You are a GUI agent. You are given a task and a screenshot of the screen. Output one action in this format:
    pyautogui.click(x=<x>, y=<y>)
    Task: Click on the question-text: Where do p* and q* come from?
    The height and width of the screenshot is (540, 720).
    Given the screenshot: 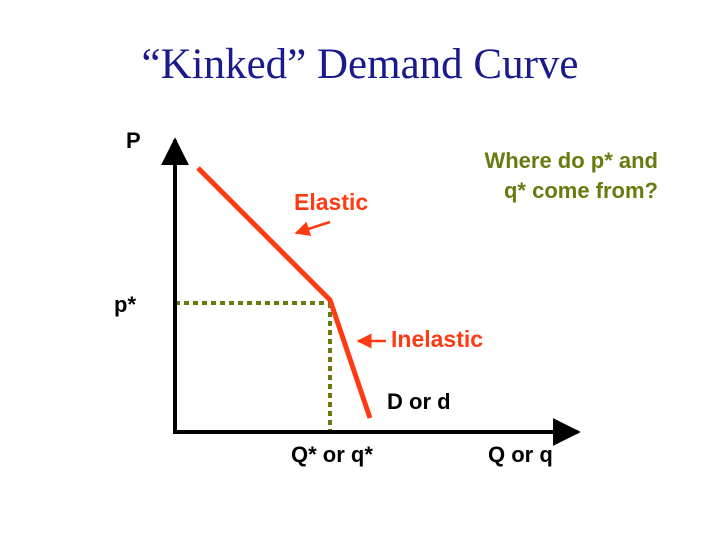 What is the action you would take?
    pyautogui.click(x=571, y=175)
    